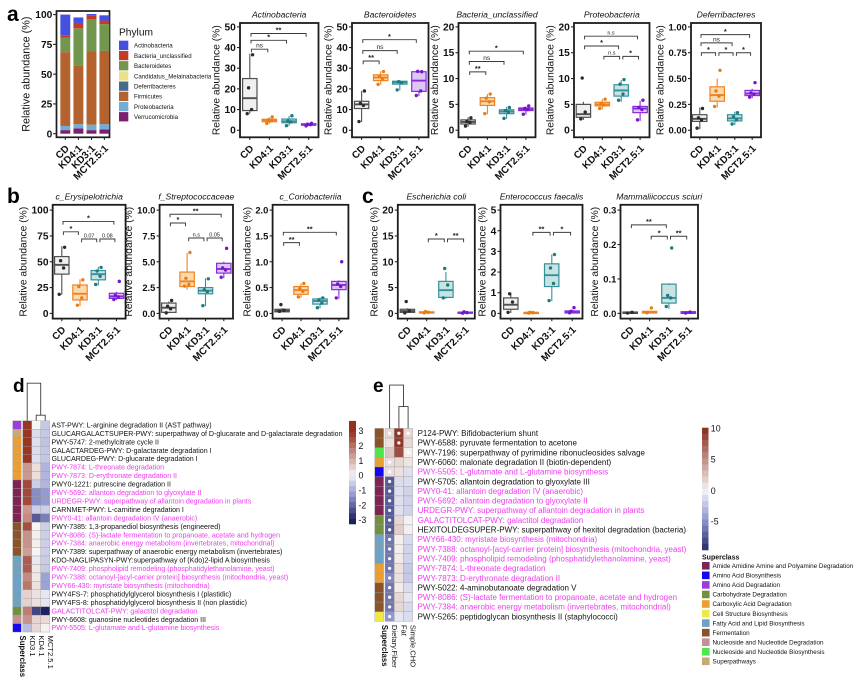  Describe the element at coordinates (361, 446) in the screenshot. I see `svg-text: 2` at that location.